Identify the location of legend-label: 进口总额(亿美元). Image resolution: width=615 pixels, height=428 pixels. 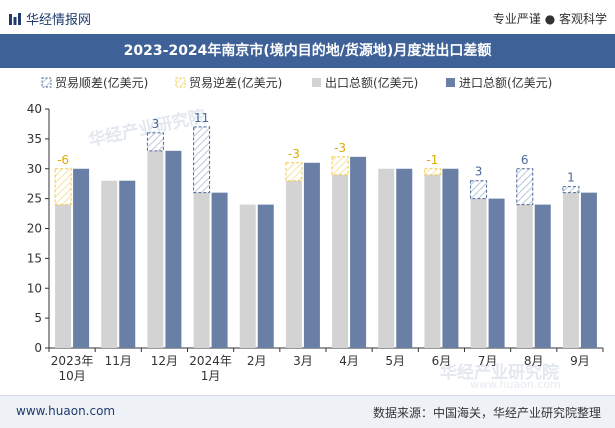
(505, 82).